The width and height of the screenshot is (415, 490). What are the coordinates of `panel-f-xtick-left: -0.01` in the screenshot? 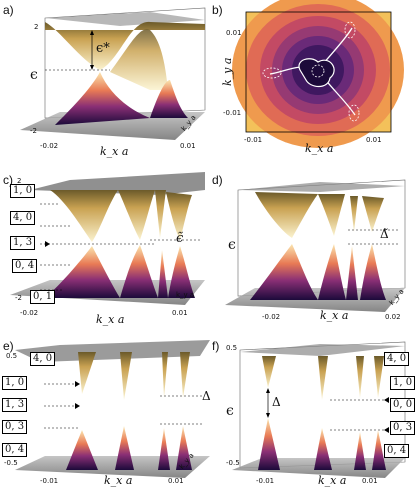 It's located at (265, 481).